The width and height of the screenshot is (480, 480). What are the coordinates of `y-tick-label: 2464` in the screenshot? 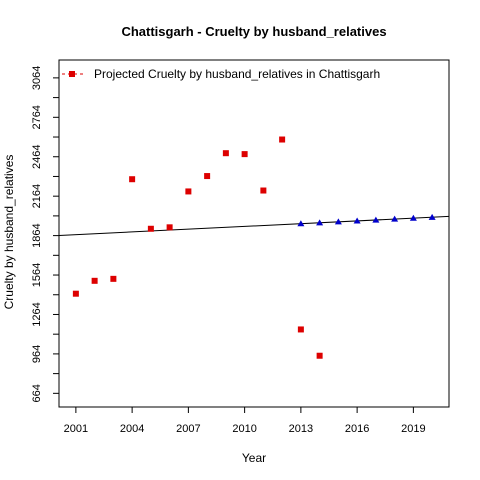 It's located at (37, 156).